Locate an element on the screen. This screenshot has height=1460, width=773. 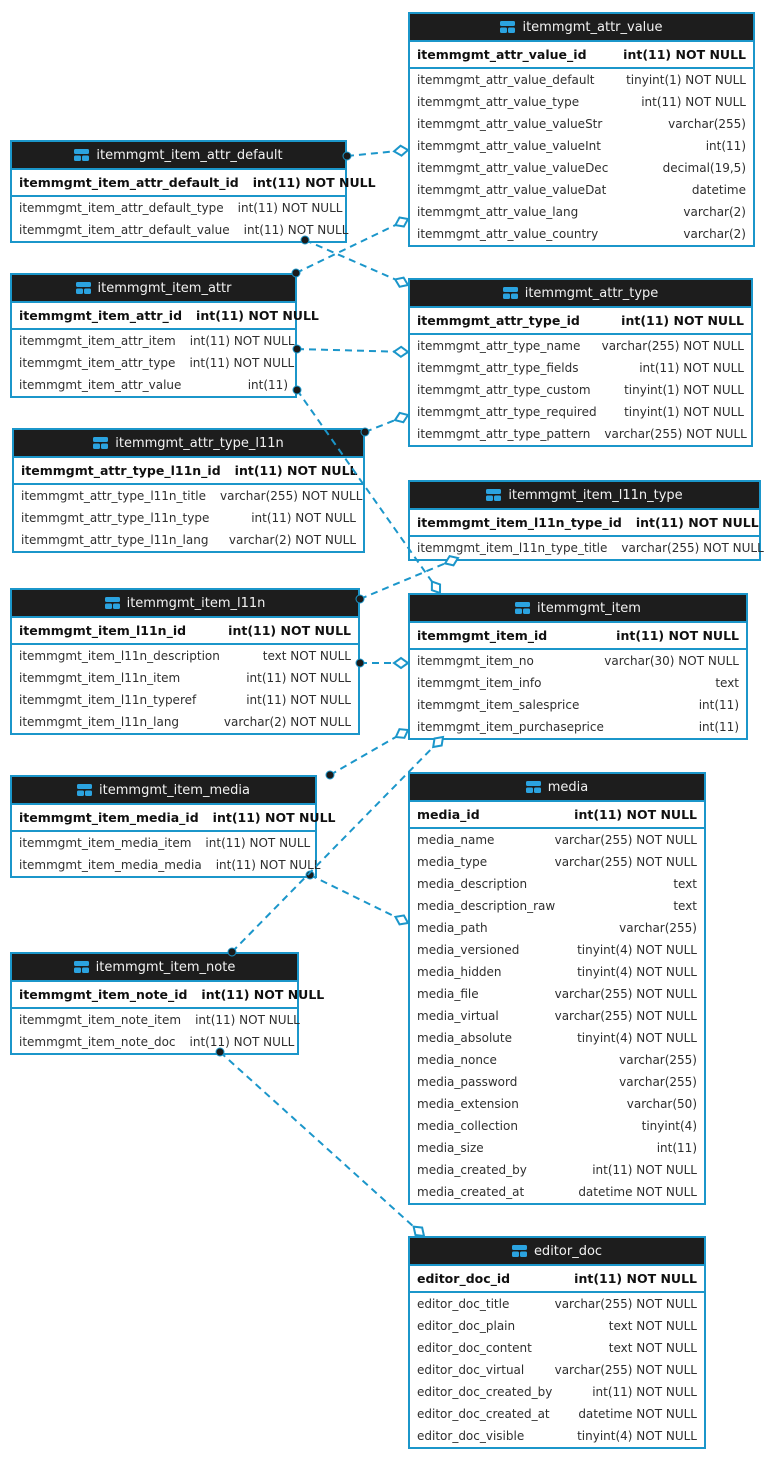
column-name: media_created_by is located at coordinates (472, 1170).